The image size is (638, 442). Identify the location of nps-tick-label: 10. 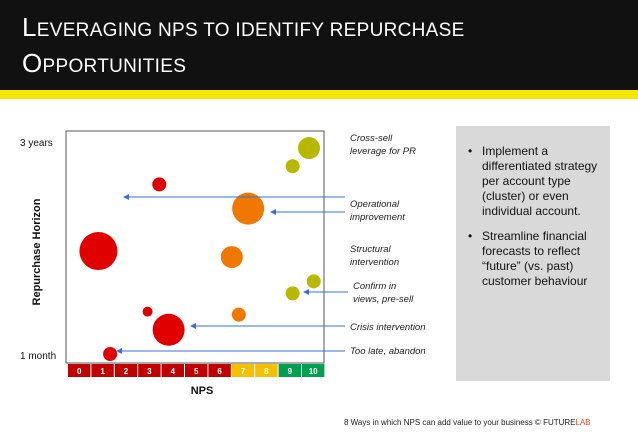
(313, 371).